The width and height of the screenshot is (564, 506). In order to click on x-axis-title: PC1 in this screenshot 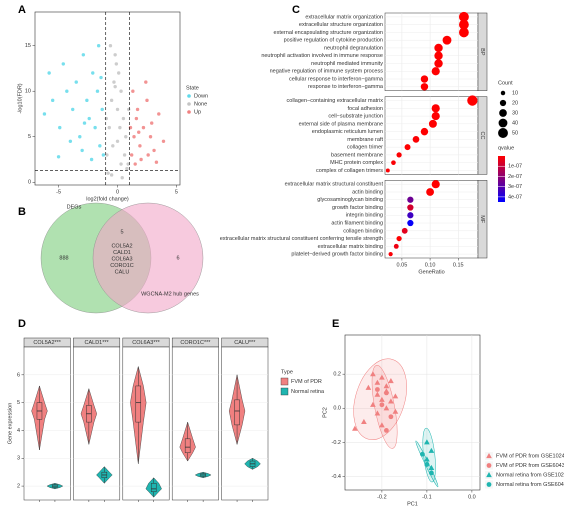, I will do `click(412, 503)`.